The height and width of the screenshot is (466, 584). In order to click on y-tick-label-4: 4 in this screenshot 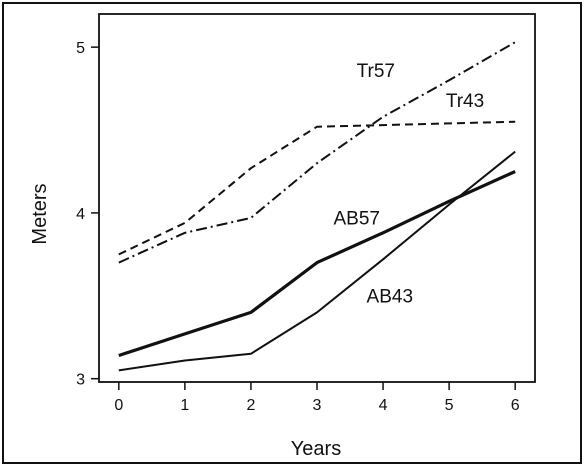, I will do `click(80, 214)`.